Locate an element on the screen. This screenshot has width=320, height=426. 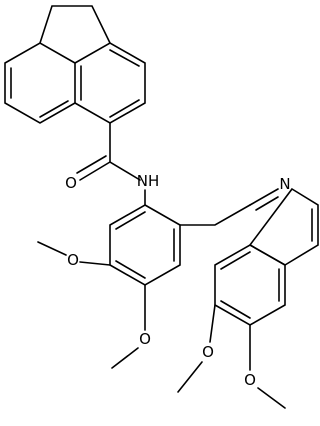
atom-label: N is located at coordinates (284, 184).